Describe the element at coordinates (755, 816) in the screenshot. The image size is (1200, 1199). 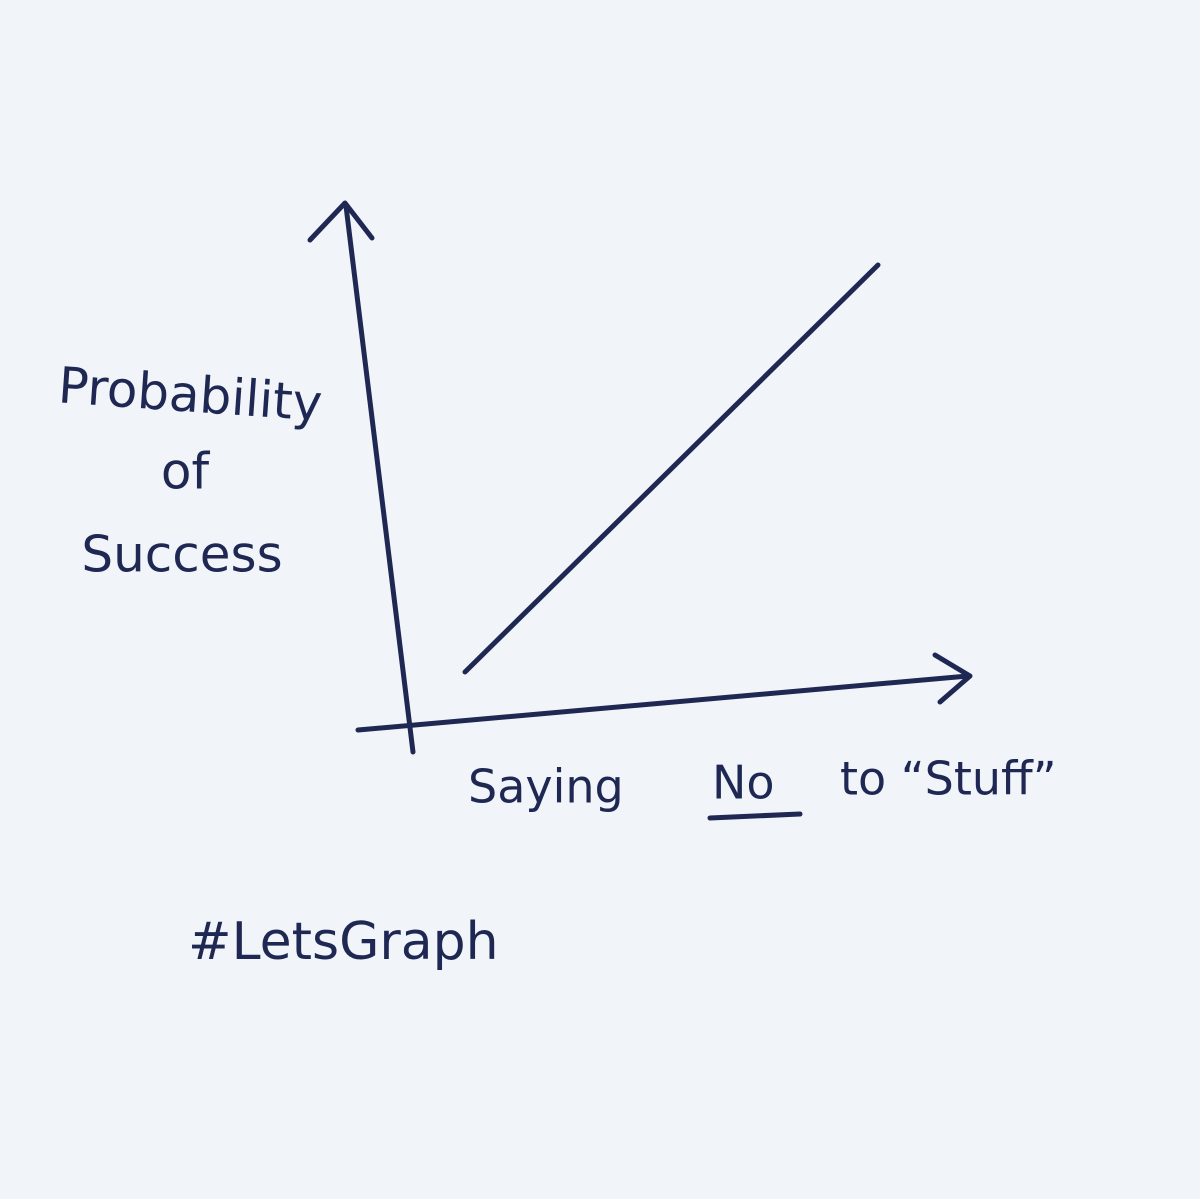
I see `underline` at that location.